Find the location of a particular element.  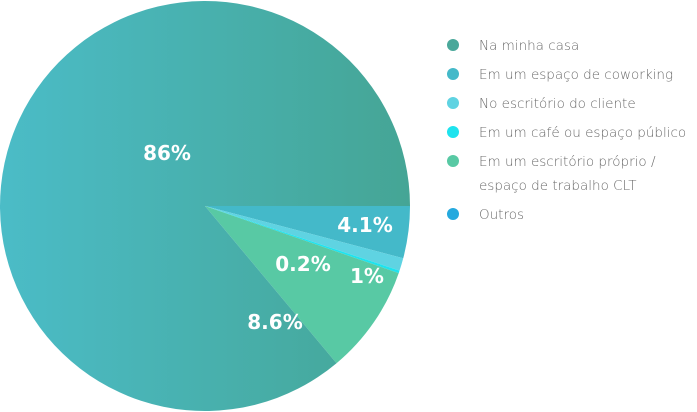

slice-label-2: 4.1% is located at coordinates (364, 225).